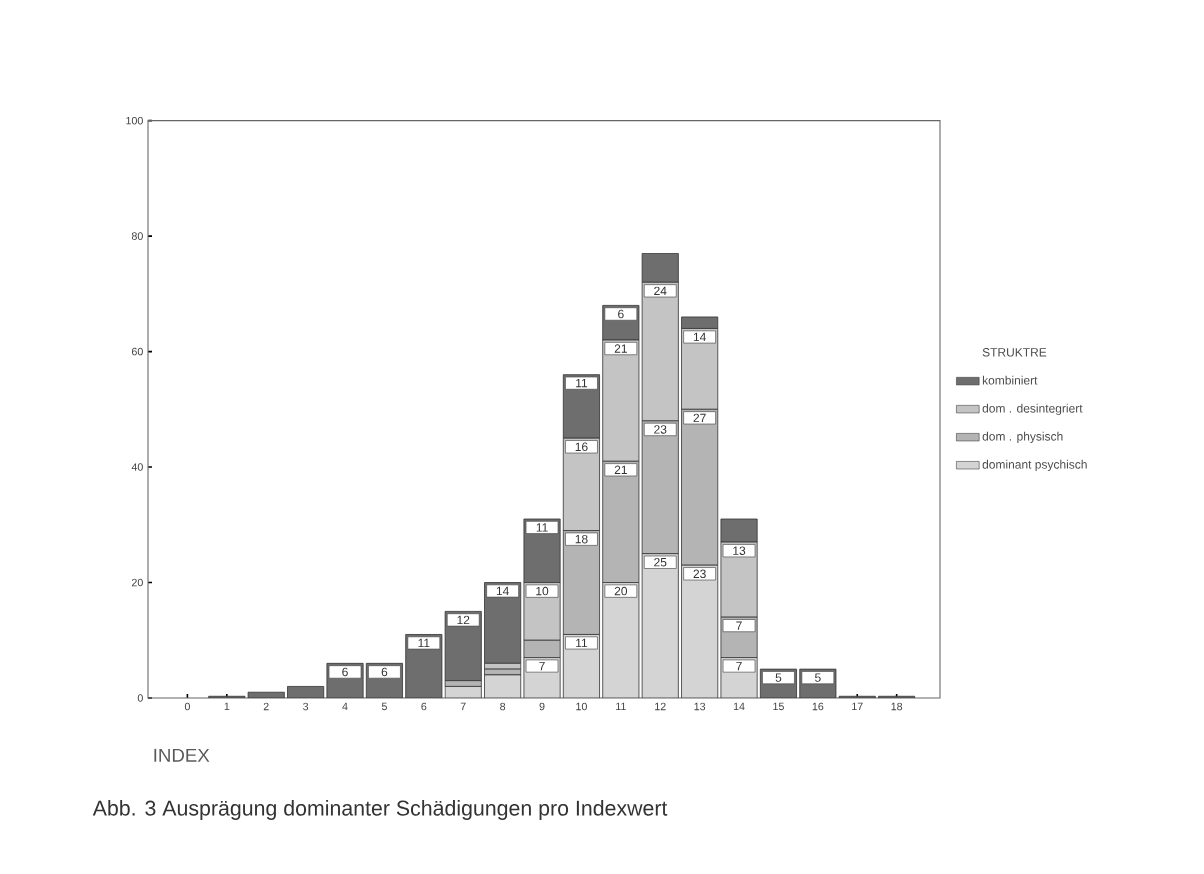 The width and height of the screenshot is (1204, 874). What do you see at coordinates (1014, 352) in the screenshot?
I see `legend-title: STRUKTRE` at bounding box center [1014, 352].